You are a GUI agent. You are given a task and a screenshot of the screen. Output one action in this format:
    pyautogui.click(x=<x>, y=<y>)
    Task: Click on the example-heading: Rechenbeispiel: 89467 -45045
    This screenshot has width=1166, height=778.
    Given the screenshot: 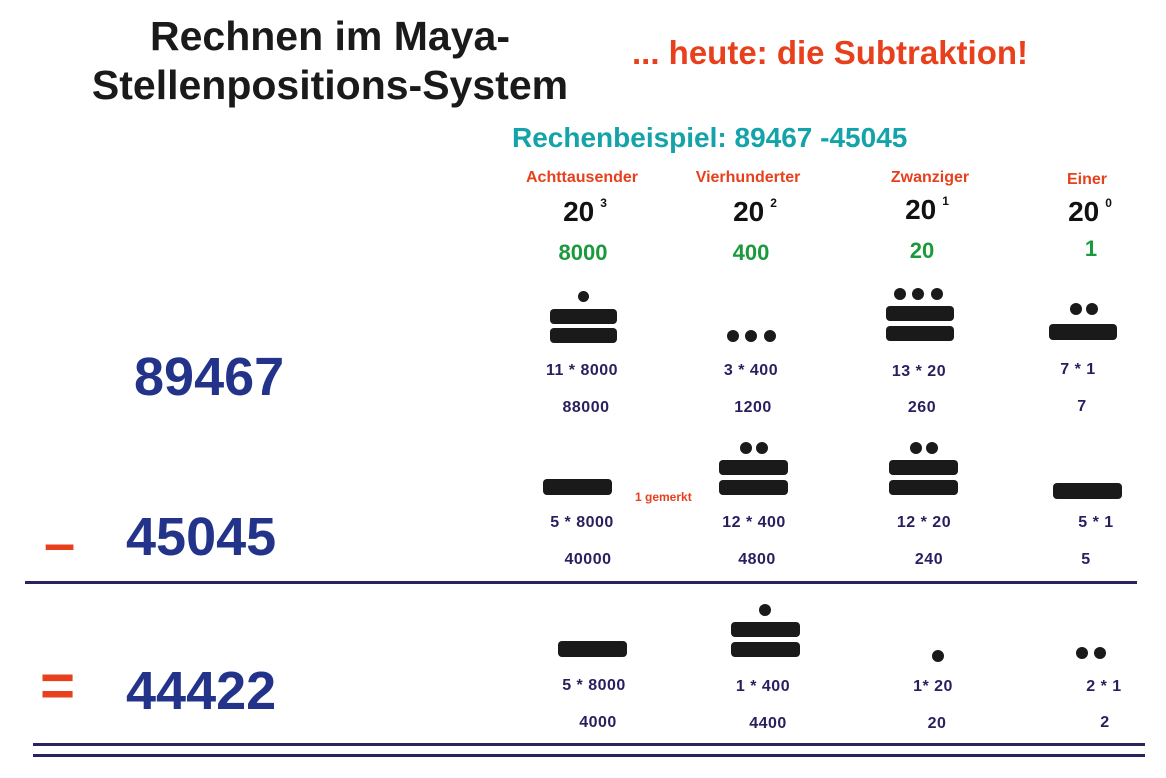 What is the action you would take?
    pyautogui.click(x=710, y=137)
    